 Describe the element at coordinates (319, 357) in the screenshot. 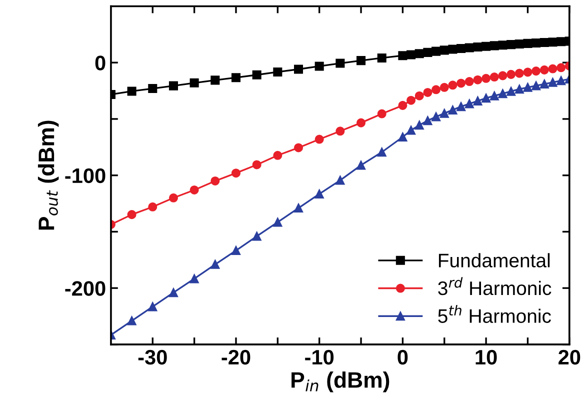

I see `x-tick-label: -10` at that location.